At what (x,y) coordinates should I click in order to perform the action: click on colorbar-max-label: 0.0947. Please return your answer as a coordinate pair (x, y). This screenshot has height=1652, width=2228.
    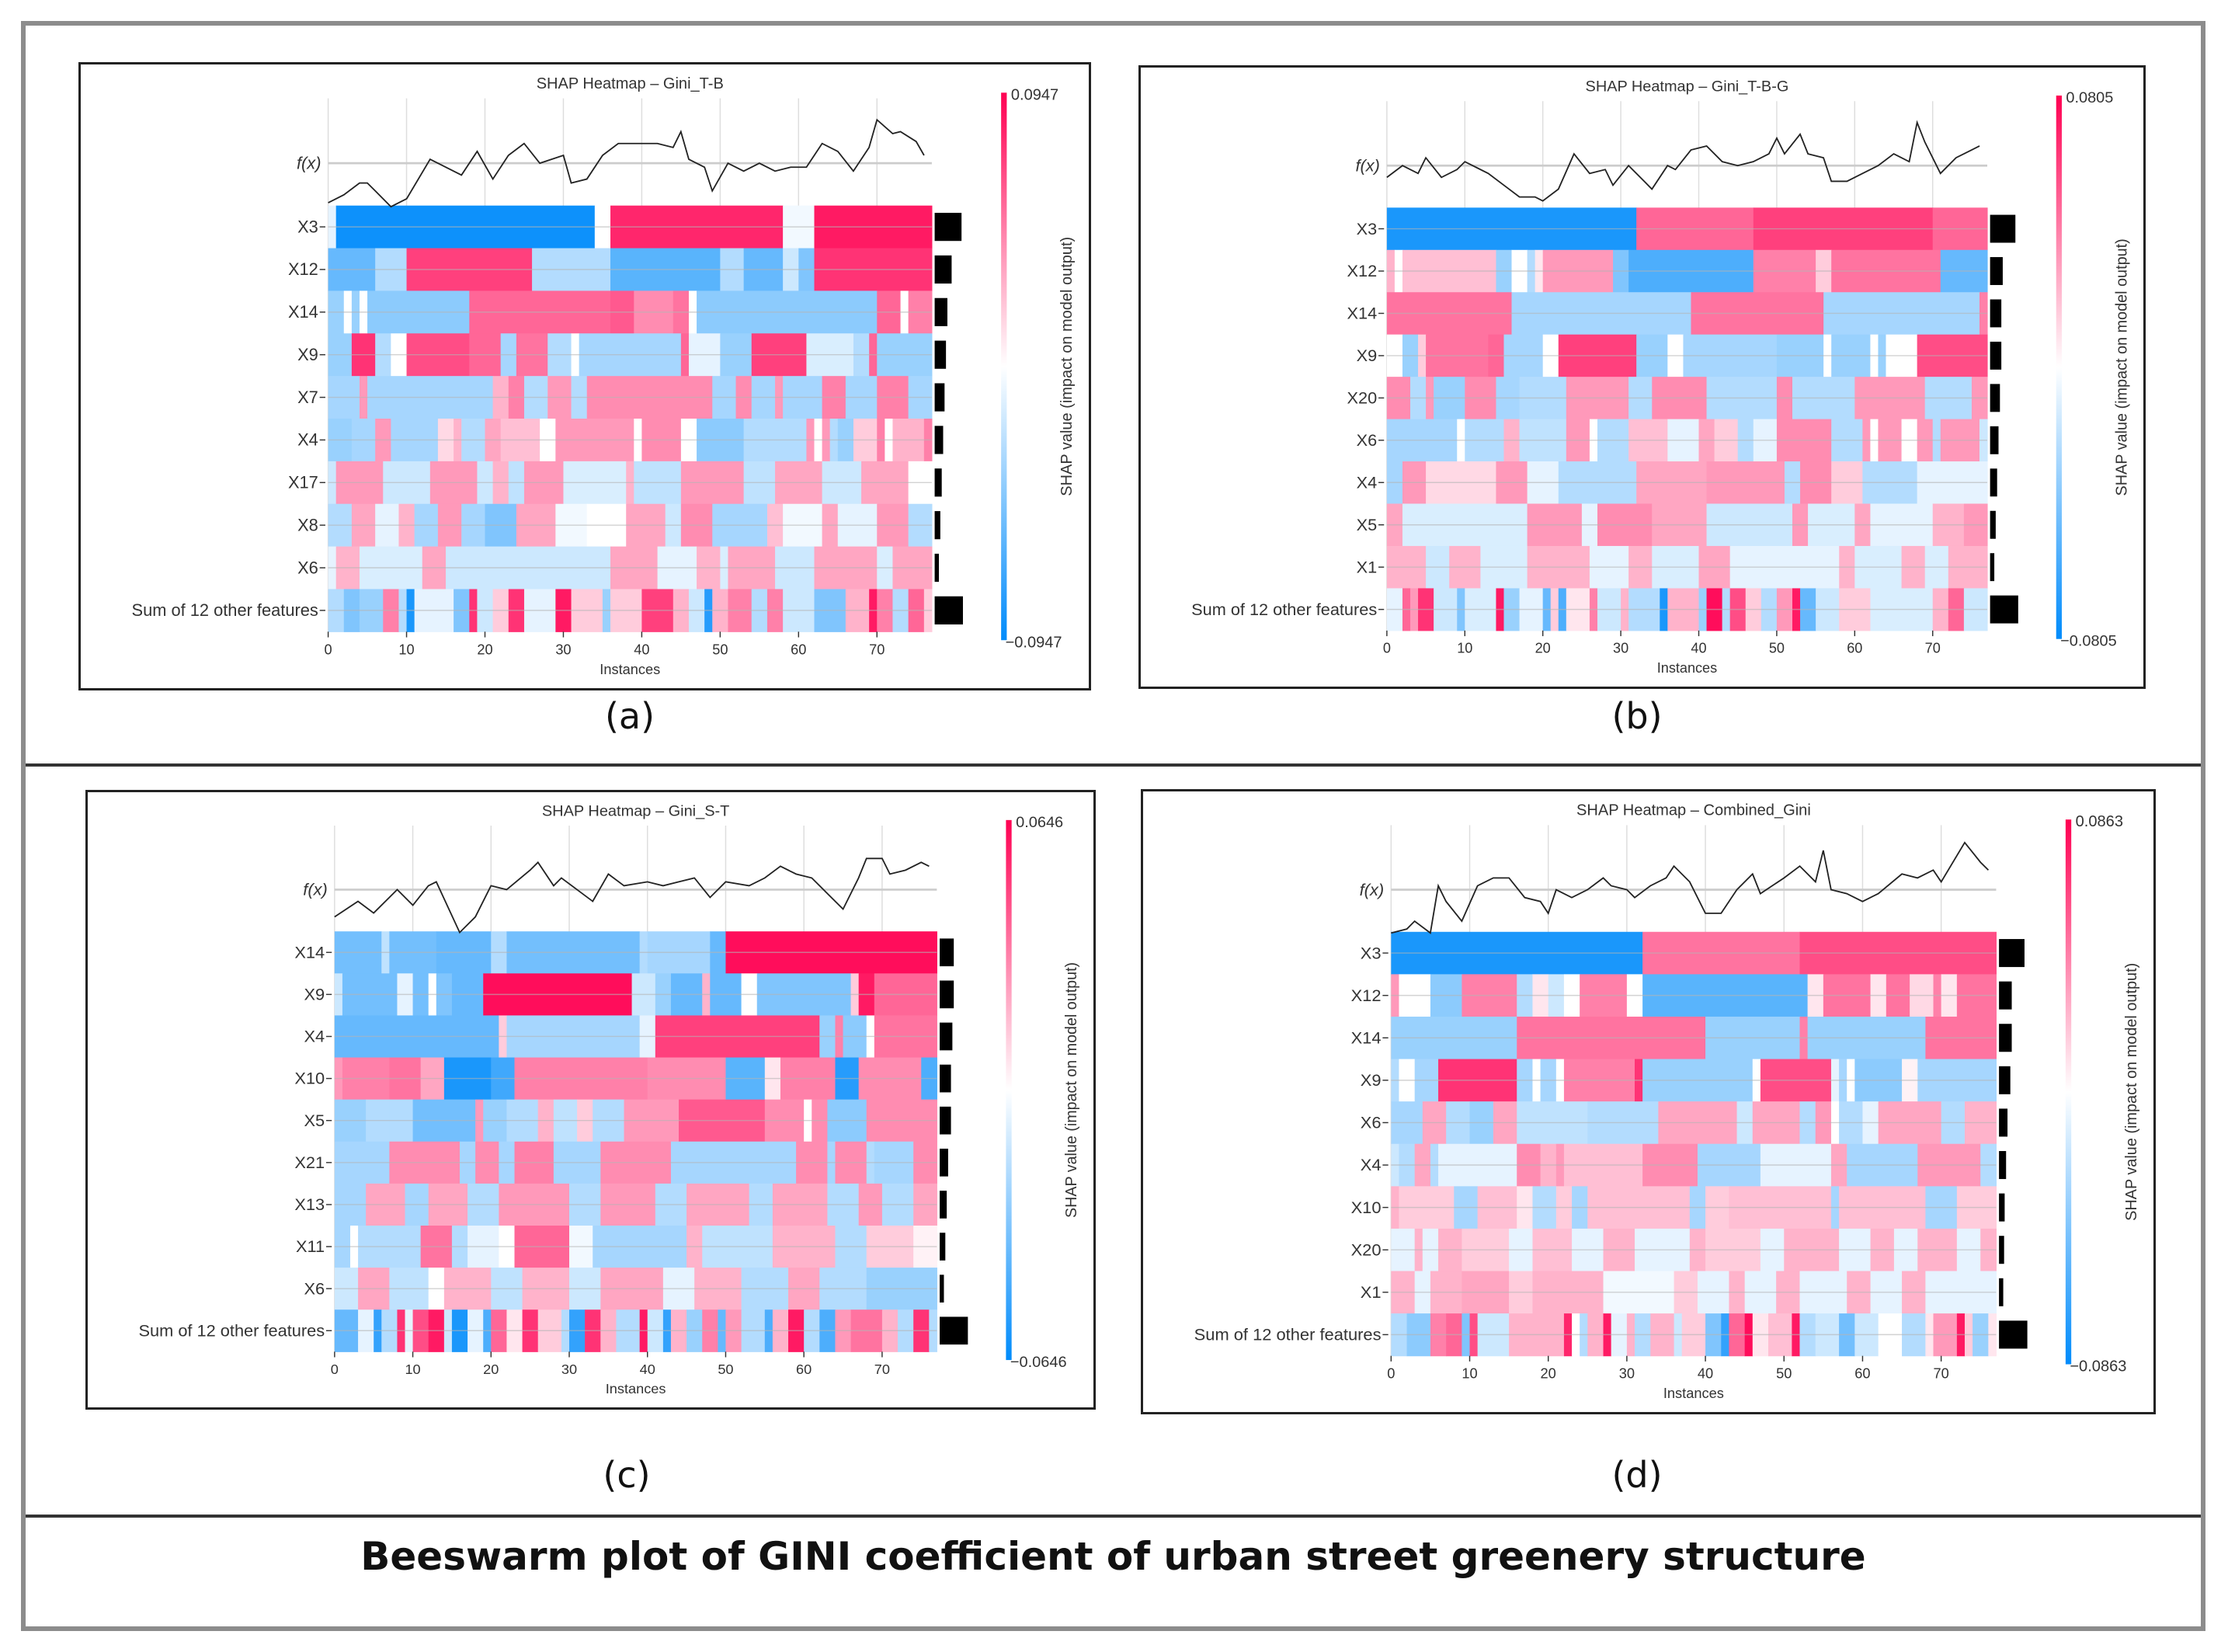
    Looking at the image, I should click on (1034, 94).